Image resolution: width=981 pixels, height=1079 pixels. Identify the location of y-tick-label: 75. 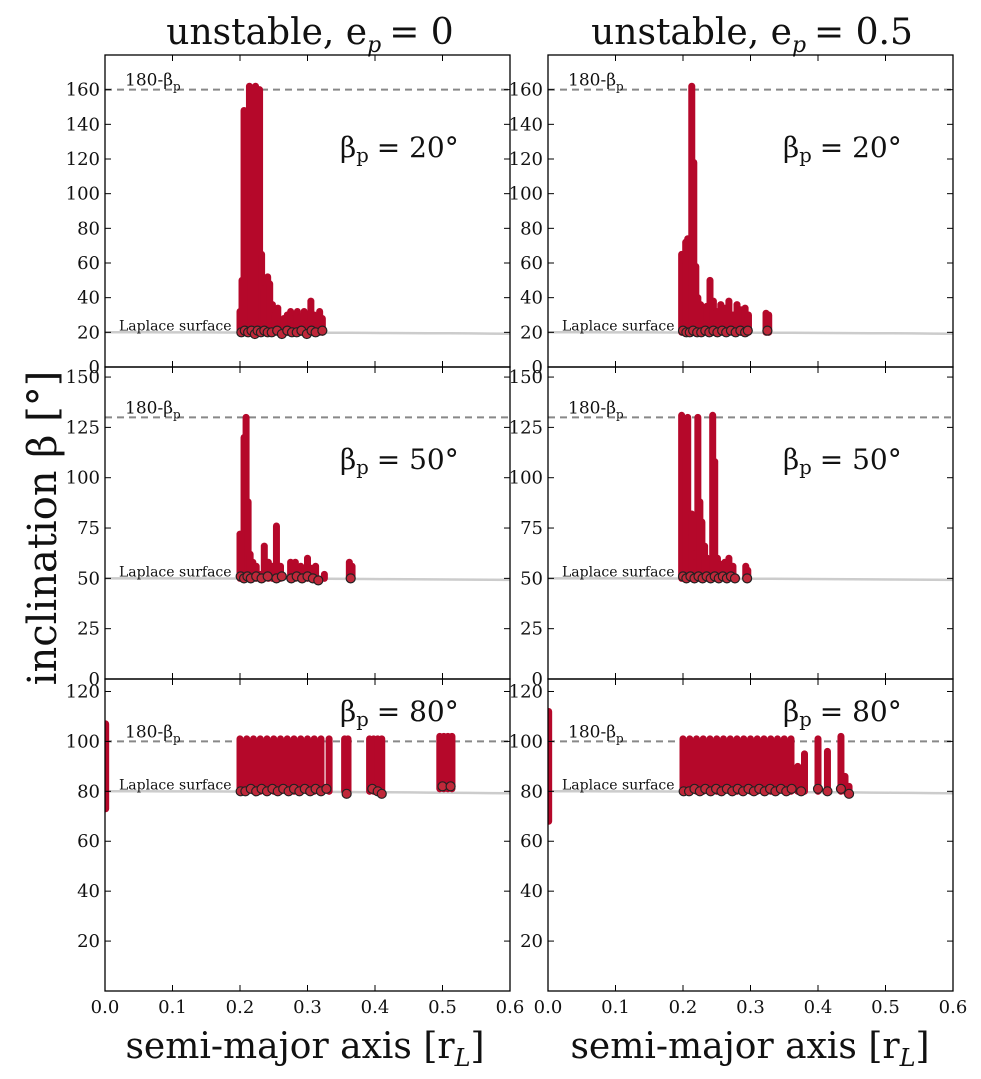
(531, 528).